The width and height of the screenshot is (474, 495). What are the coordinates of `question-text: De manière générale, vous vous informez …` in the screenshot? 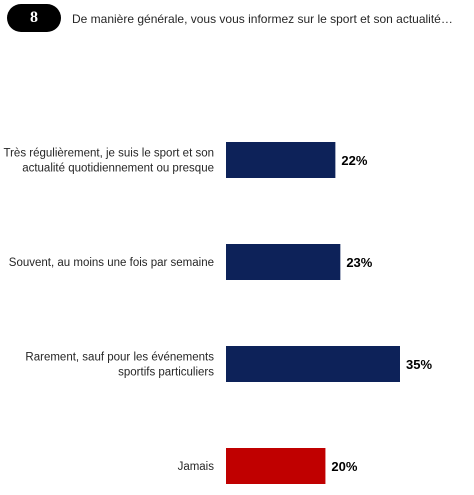 It's located at (262, 19).